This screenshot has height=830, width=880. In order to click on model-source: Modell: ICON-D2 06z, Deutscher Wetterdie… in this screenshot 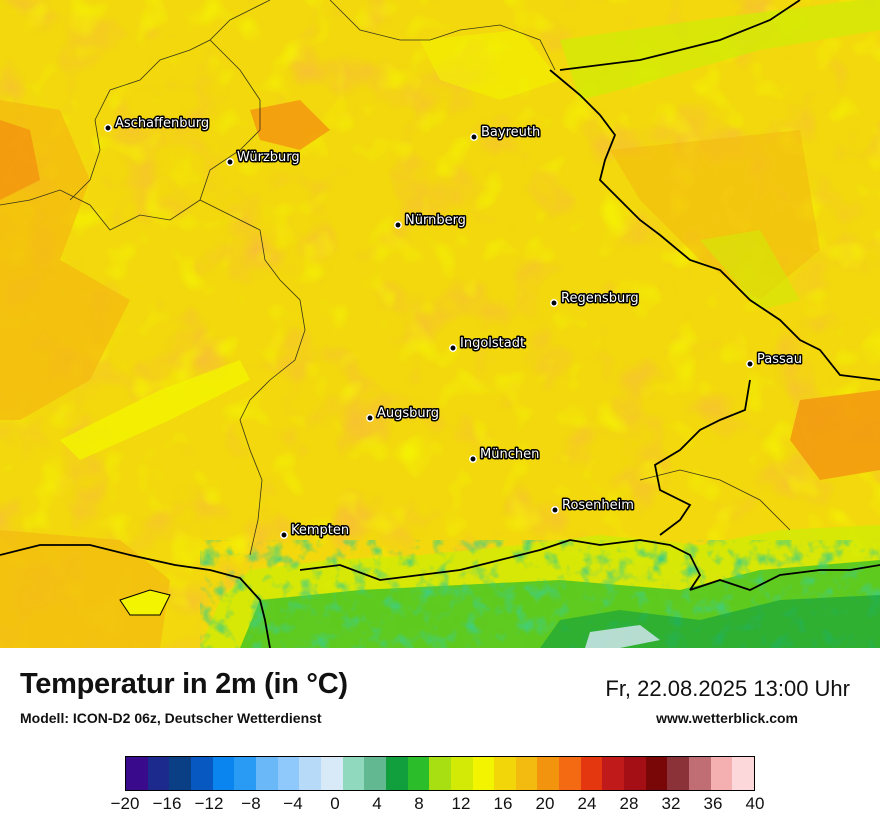, I will do `click(171, 718)`.